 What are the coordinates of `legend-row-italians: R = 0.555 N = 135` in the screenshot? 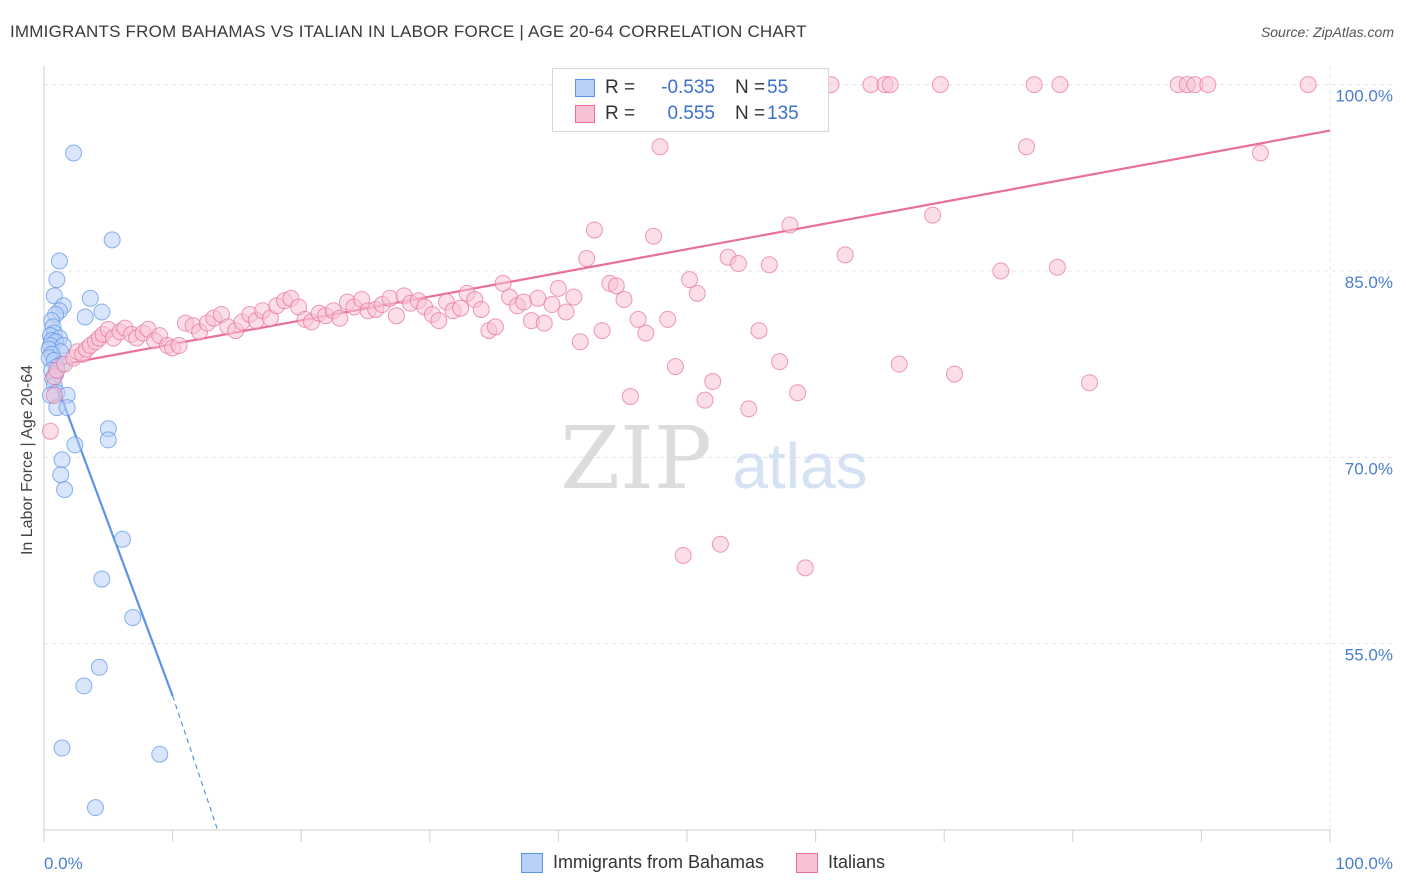 It's located at (687, 114).